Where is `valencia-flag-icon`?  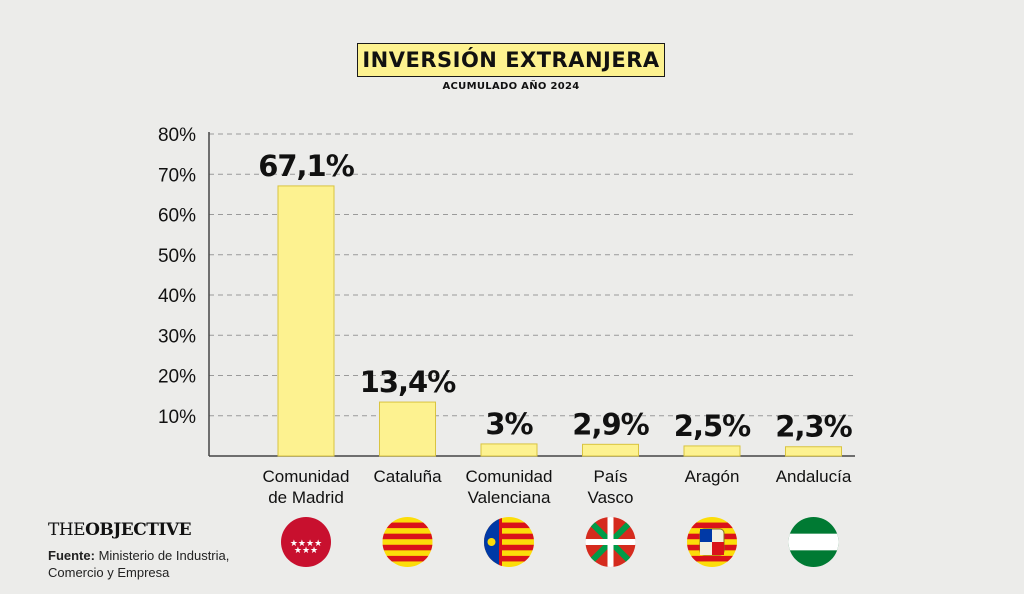 valencia-flag-icon is located at coordinates (509, 542).